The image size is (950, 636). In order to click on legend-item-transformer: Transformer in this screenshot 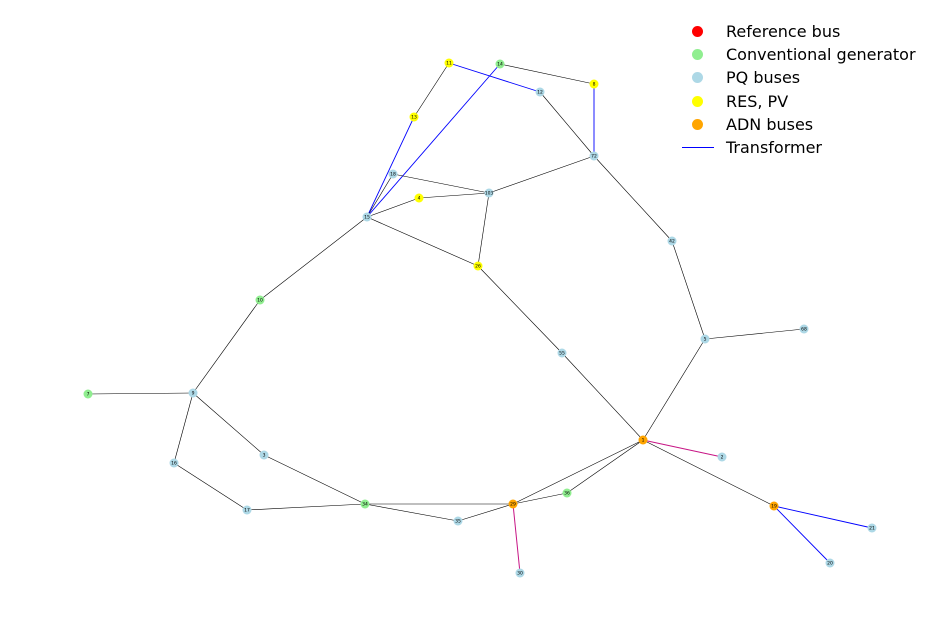, I will do `click(798, 147)`.